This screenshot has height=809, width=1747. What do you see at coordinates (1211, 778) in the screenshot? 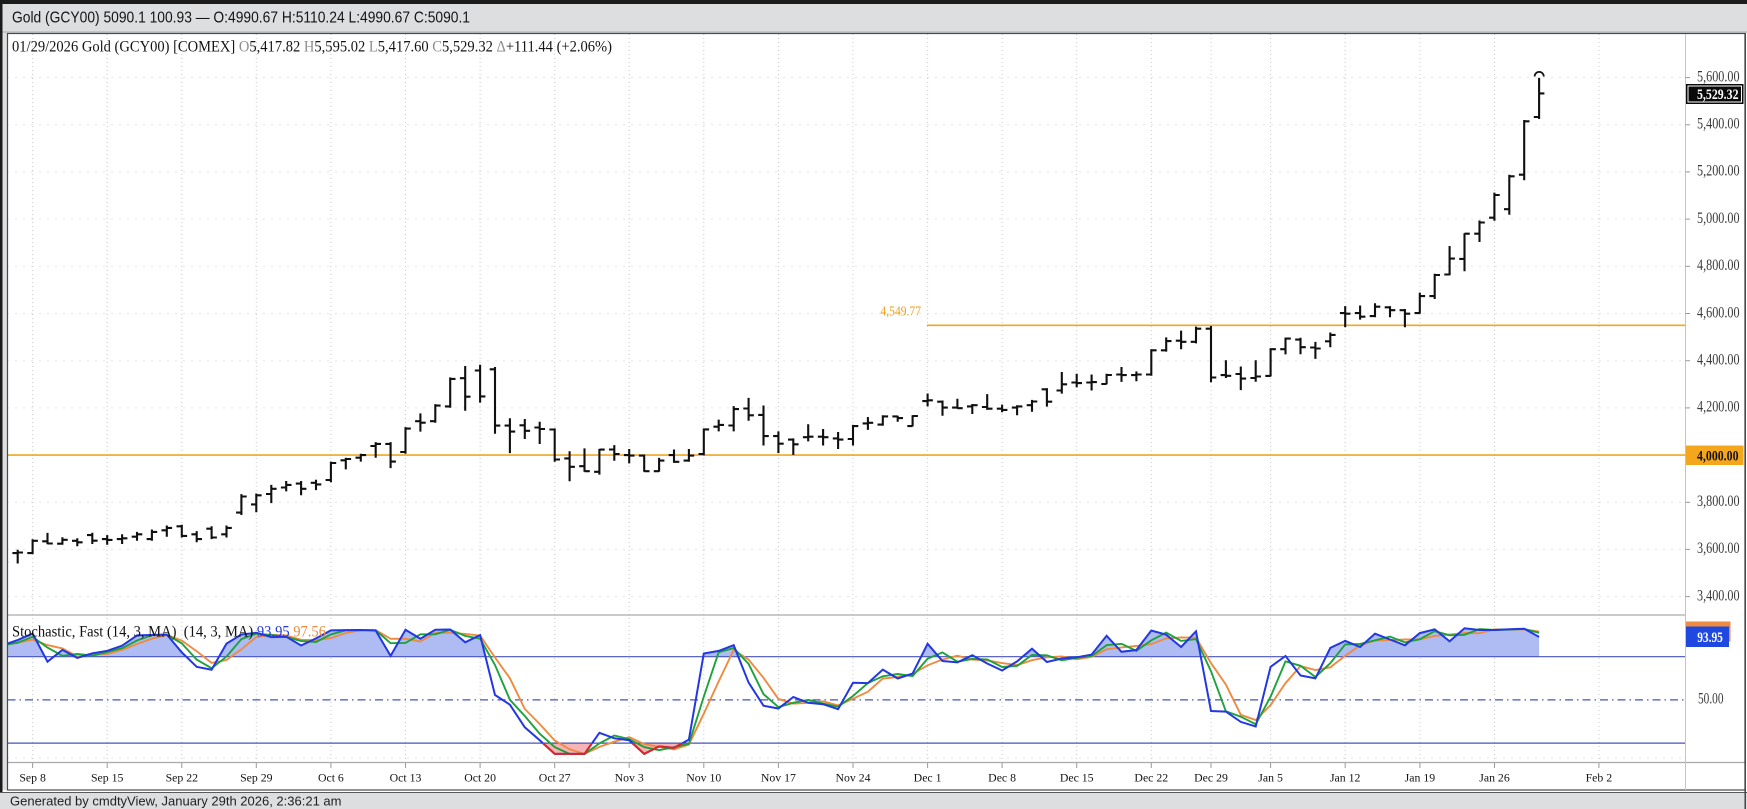
I see `svg-text: Dec 29` at bounding box center [1211, 778].